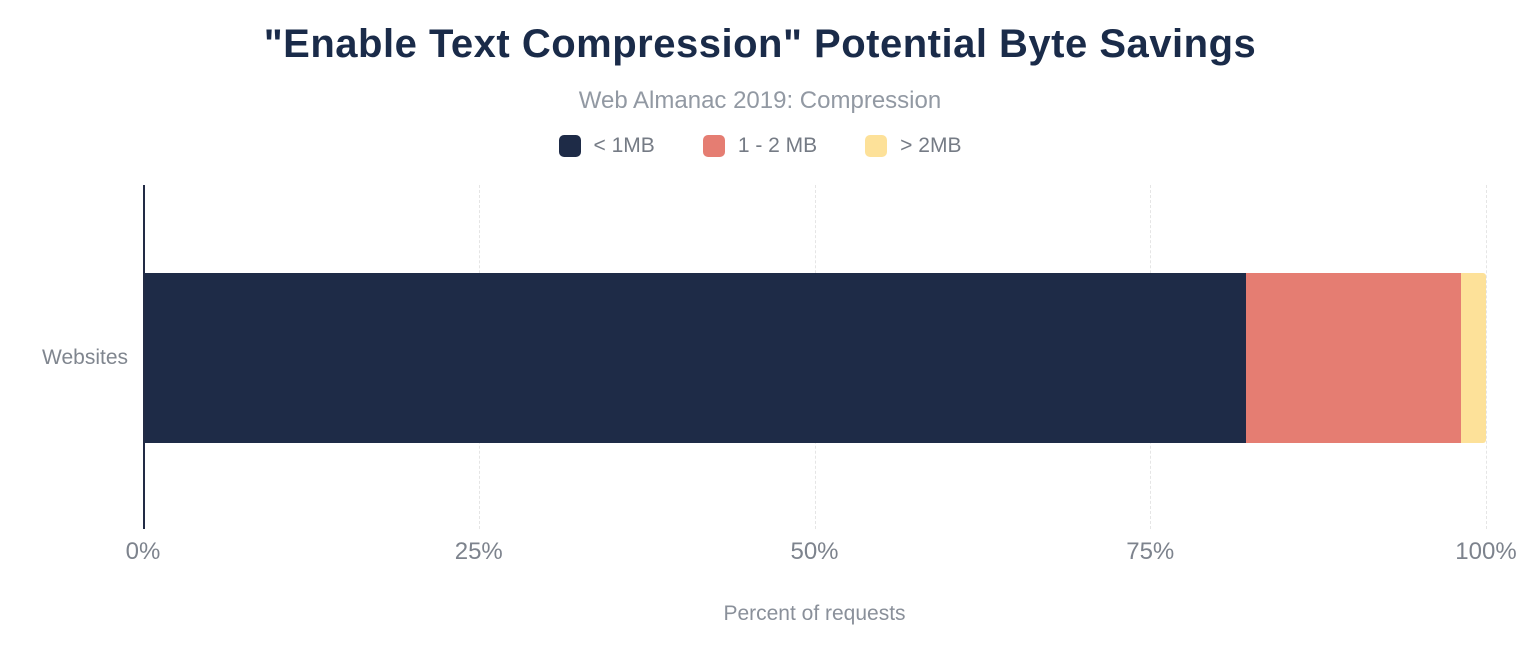  I want to click on chart-subtitle: Web Almanac 2019: Compression, so click(760, 100).